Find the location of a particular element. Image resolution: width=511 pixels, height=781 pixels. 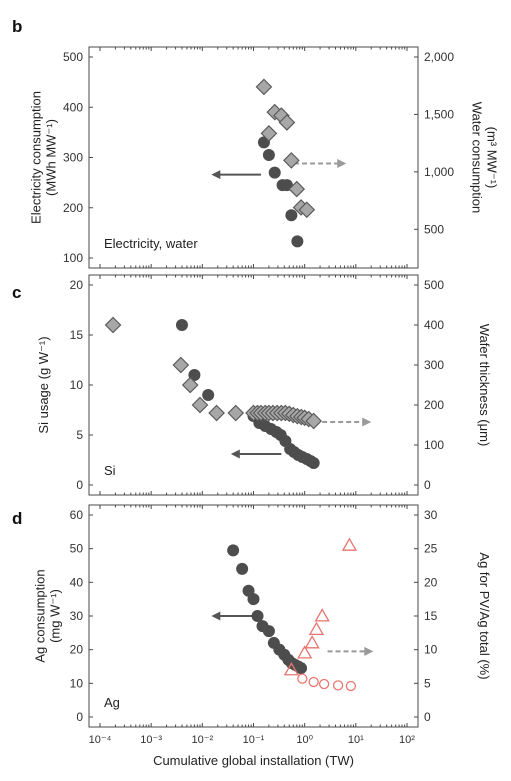

x-tick-label: 10¹ is located at coordinates (356, 740).